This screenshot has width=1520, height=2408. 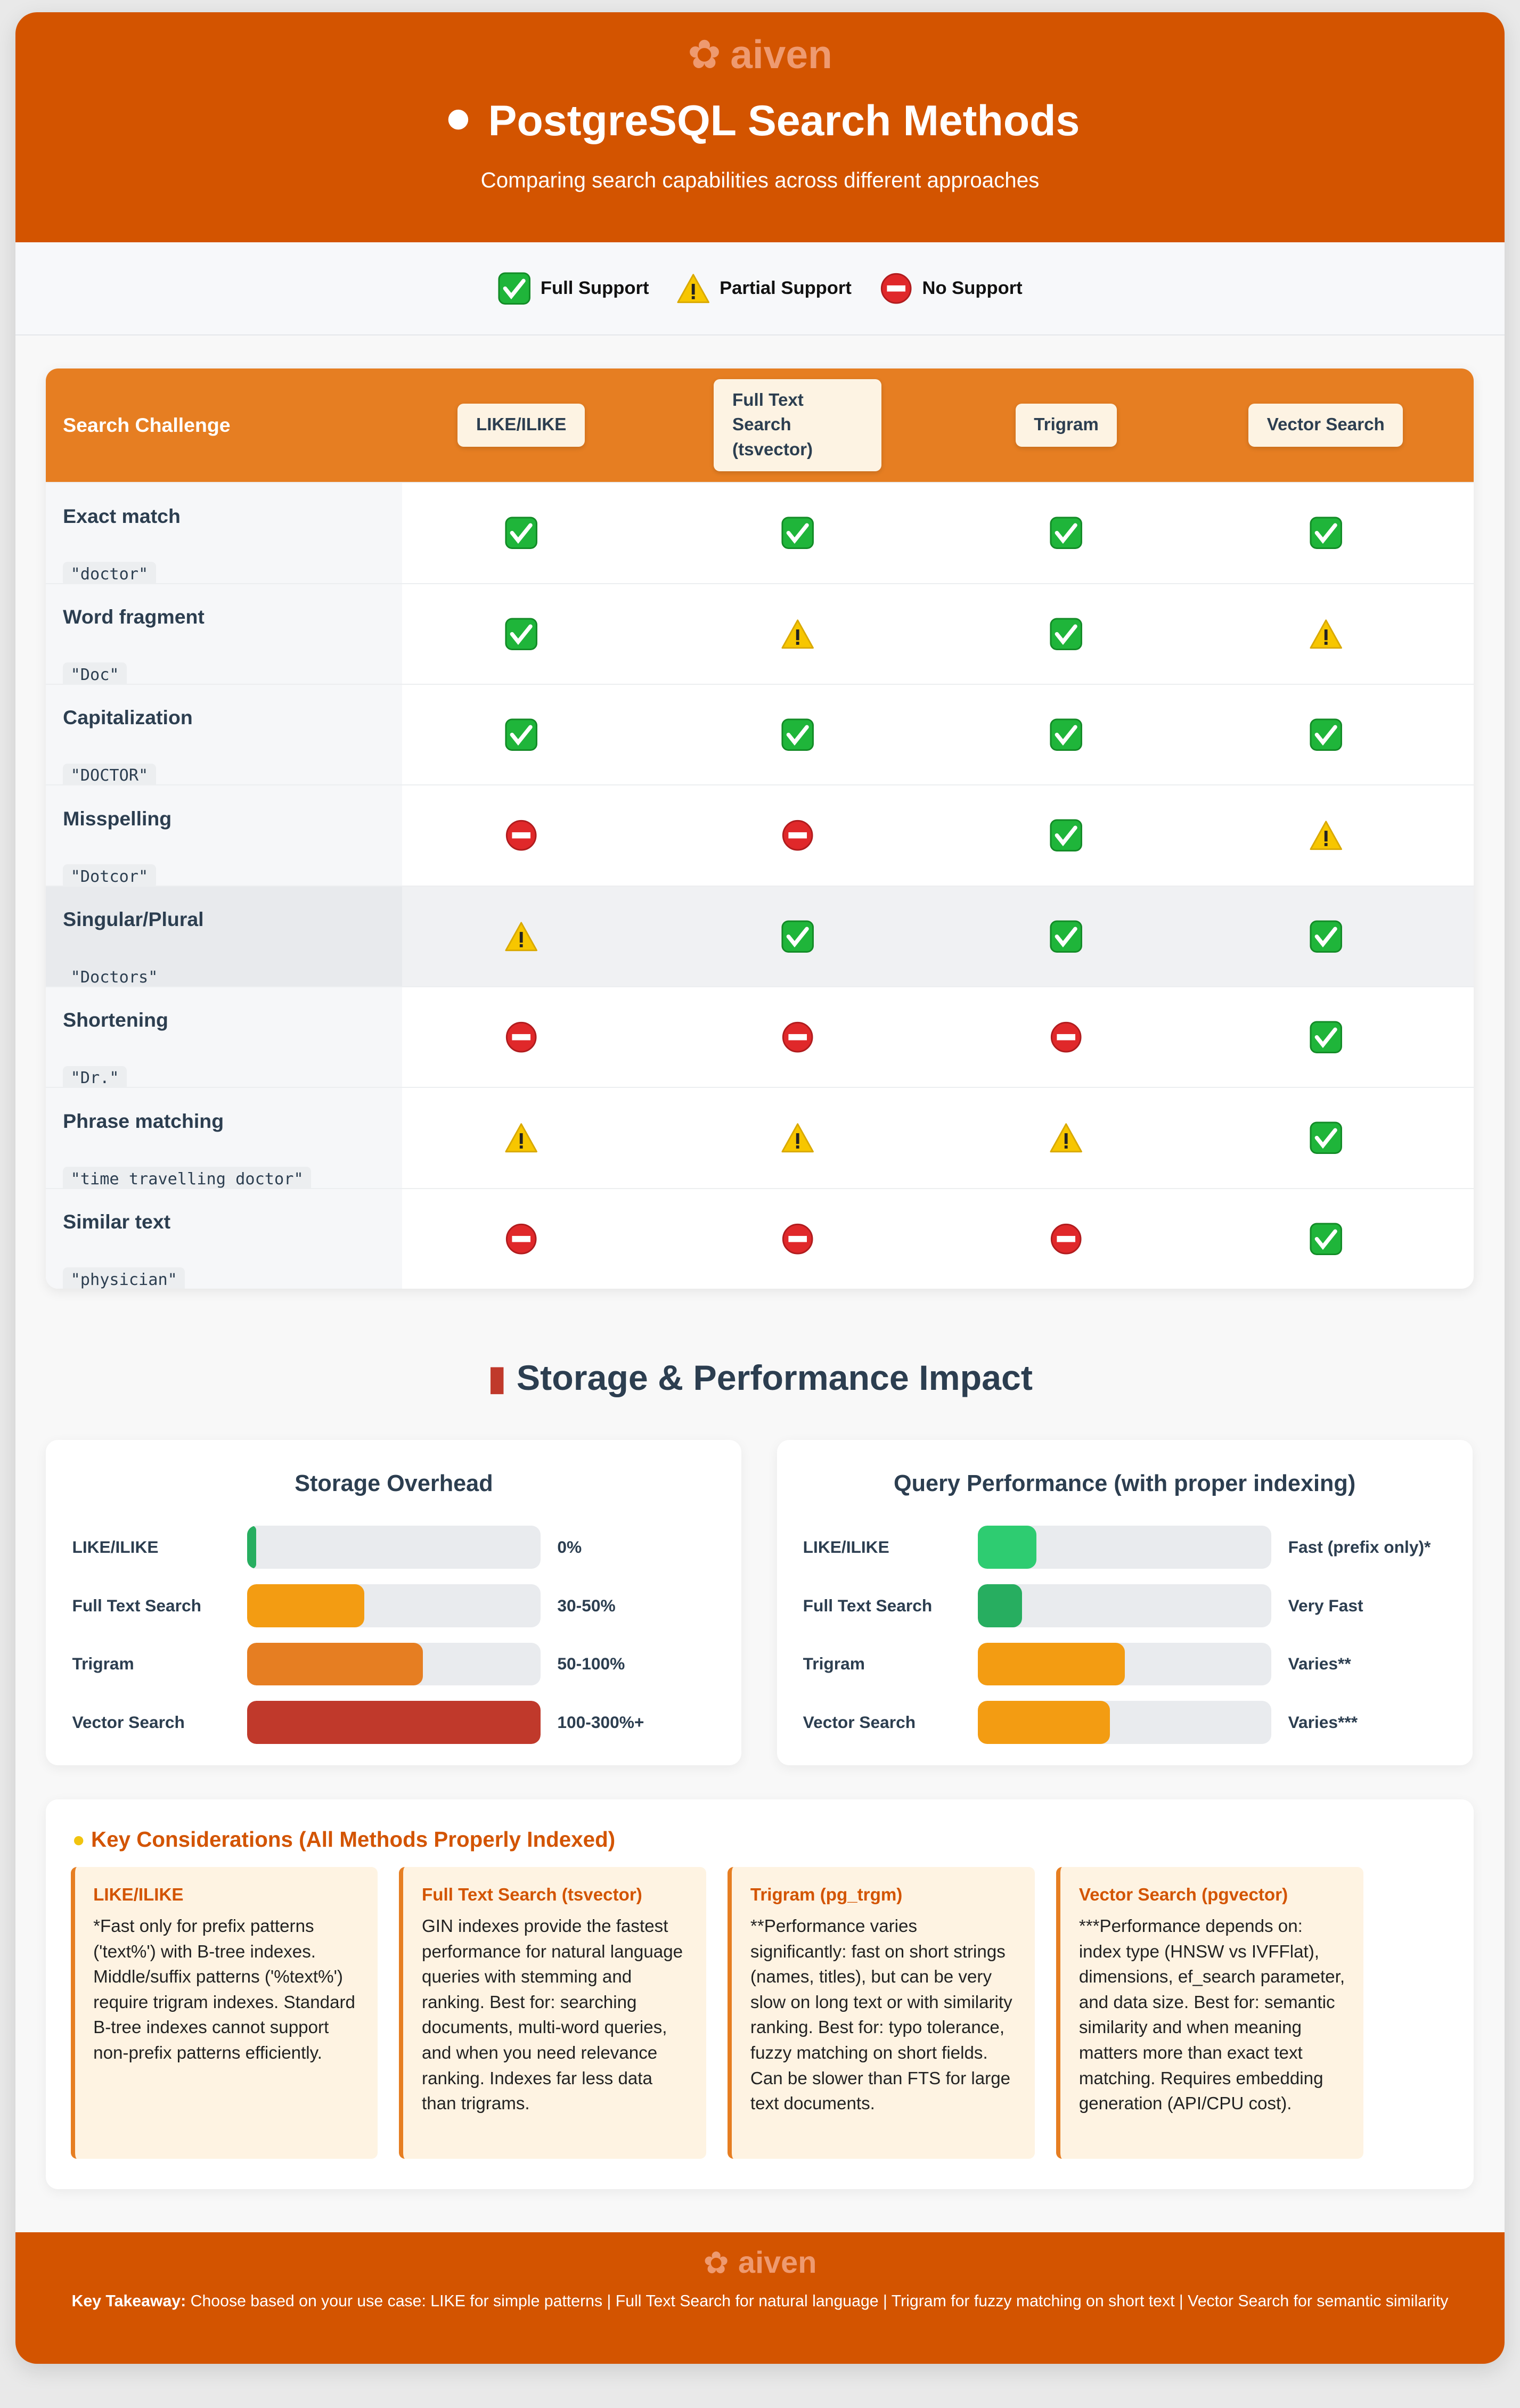 What do you see at coordinates (224, 1140) in the screenshot?
I see `challenge-cell: Phrase matching "time travelling doctor"` at bounding box center [224, 1140].